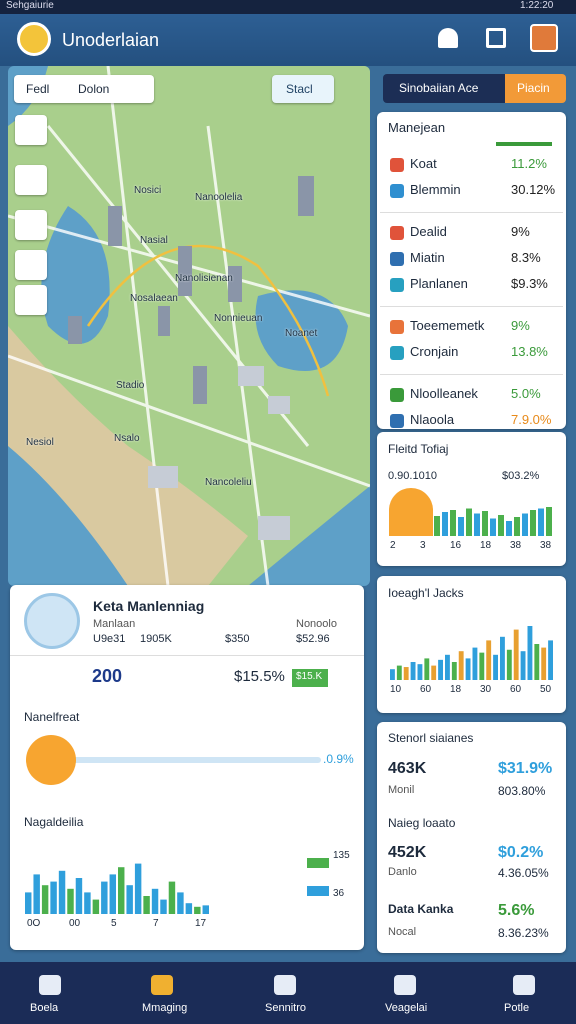 This screenshot has height=1024, width=576. What do you see at coordinates (417, 127) in the screenshot?
I see `card-title: Manejean` at bounding box center [417, 127].